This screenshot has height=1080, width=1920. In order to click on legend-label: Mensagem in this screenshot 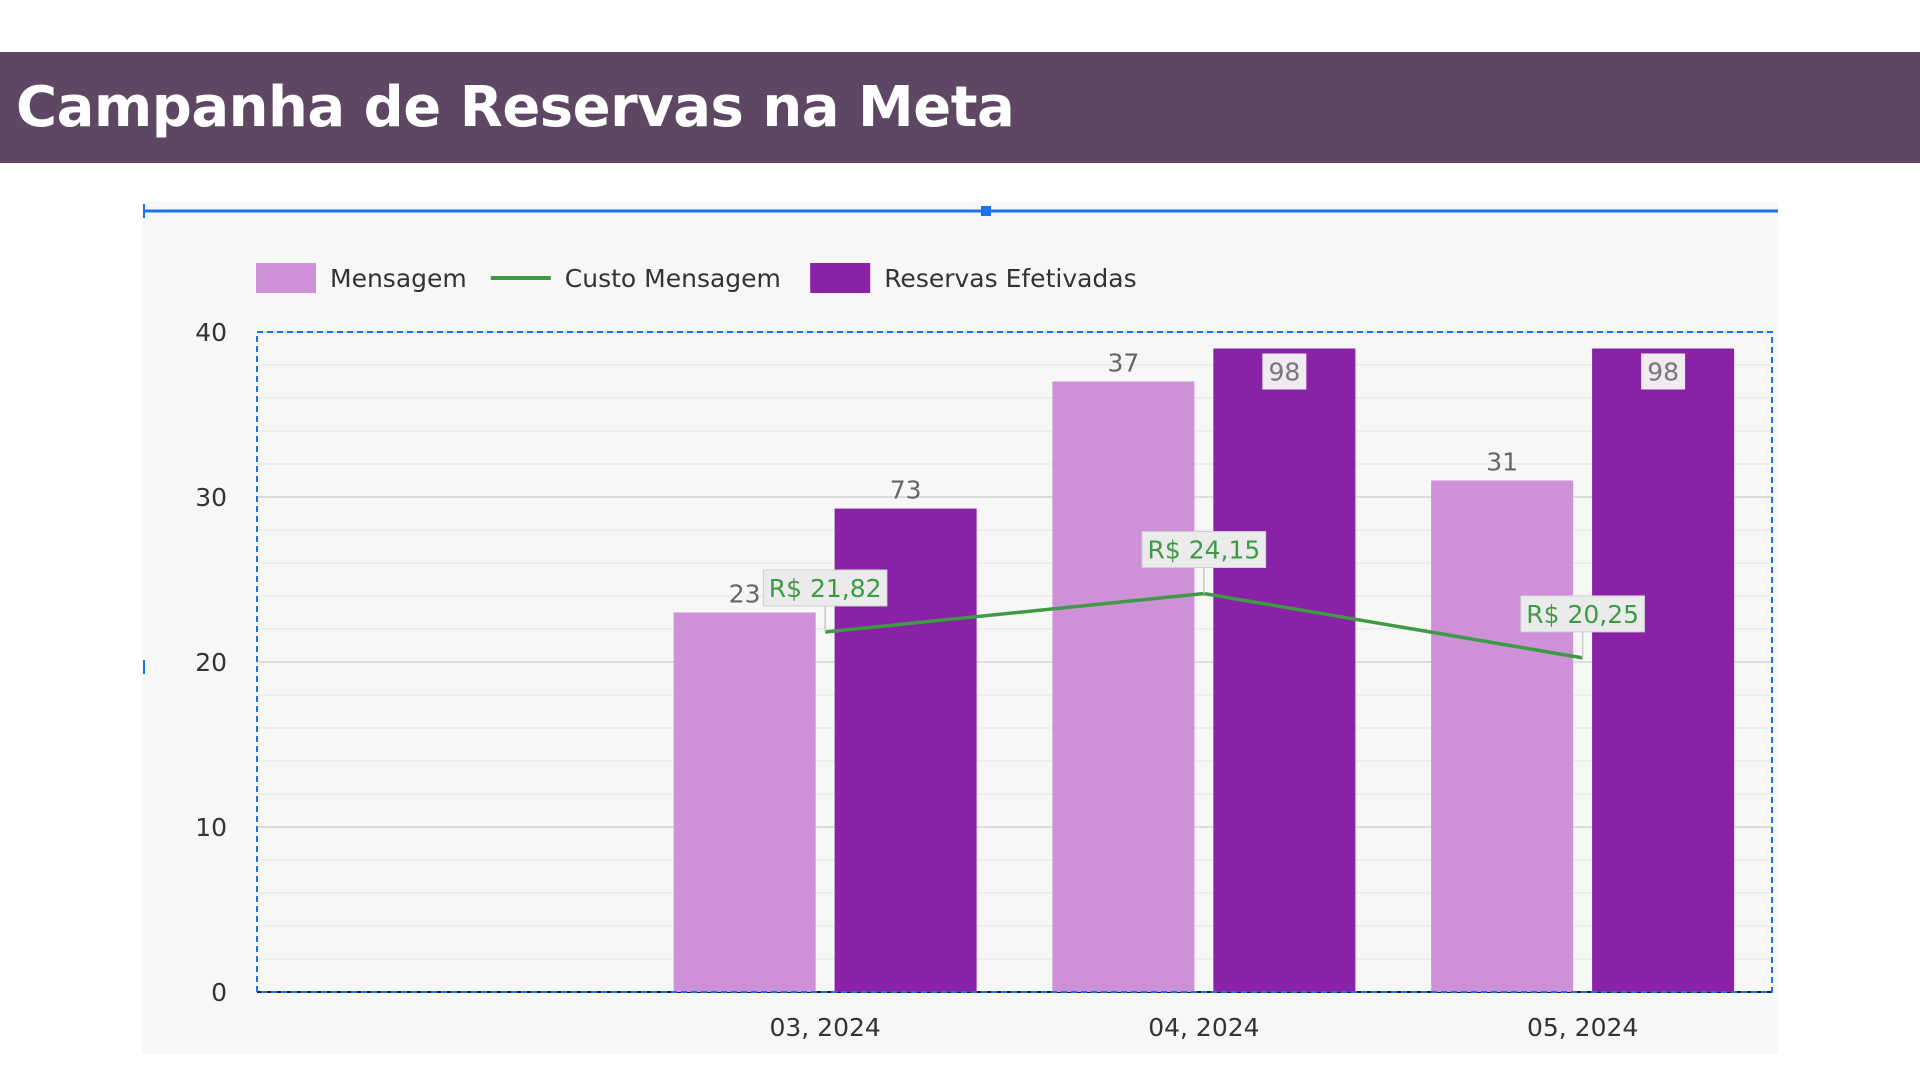, I will do `click(398, 278)`.